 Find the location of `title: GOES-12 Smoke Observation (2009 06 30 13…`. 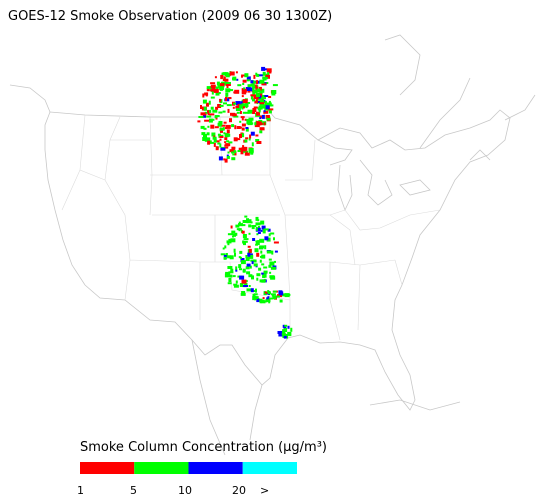

title: GOES-12 Smoke Observation (2009 06 30 13… is located at coordinates (170, 16).